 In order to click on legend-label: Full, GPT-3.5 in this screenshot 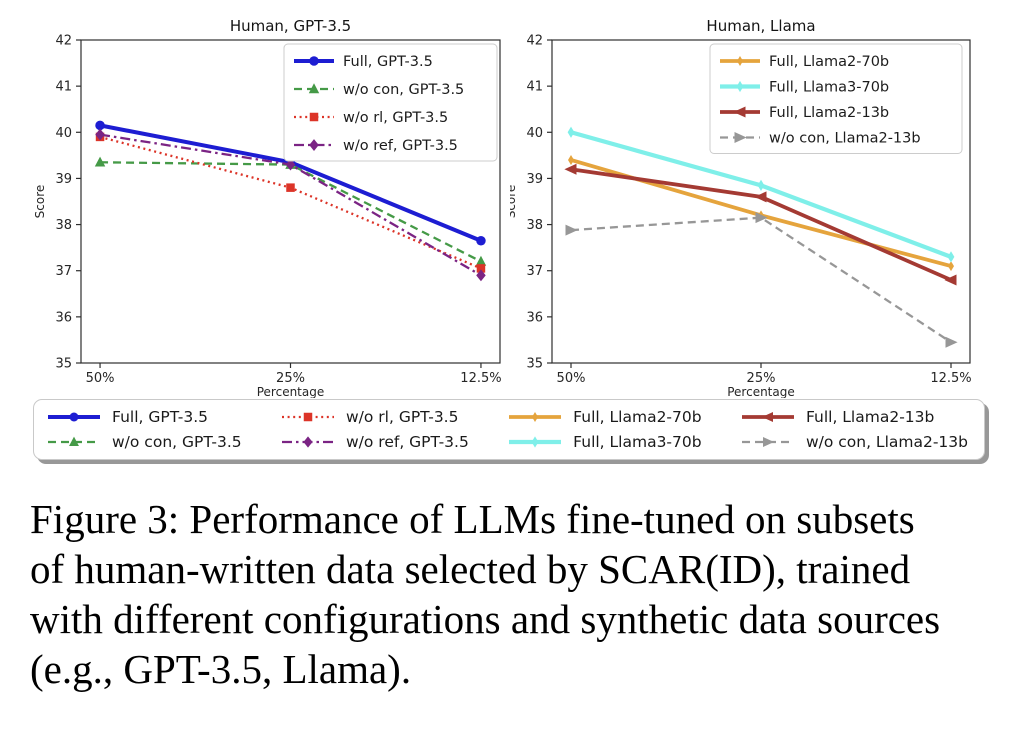, I will do `click(388, 62)`.